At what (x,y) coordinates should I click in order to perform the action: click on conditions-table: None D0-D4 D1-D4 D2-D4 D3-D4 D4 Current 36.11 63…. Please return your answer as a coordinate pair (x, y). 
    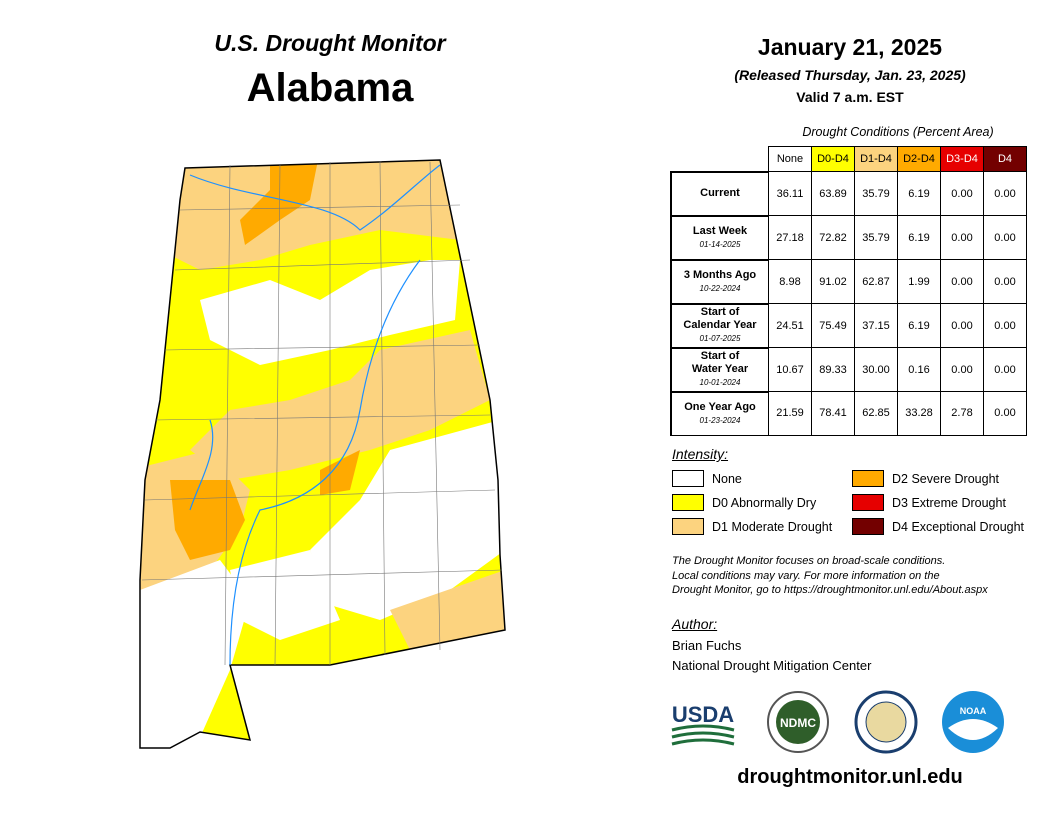
    Looking at the image, I should click on (848, 291).